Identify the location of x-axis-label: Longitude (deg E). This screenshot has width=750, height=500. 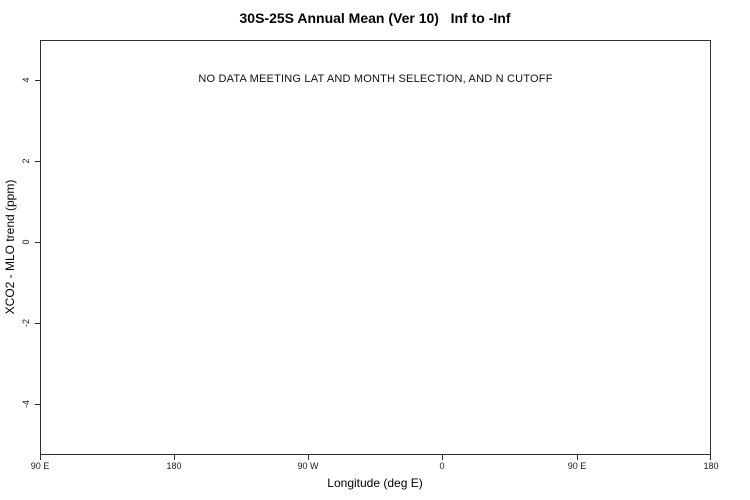
(375, 483).